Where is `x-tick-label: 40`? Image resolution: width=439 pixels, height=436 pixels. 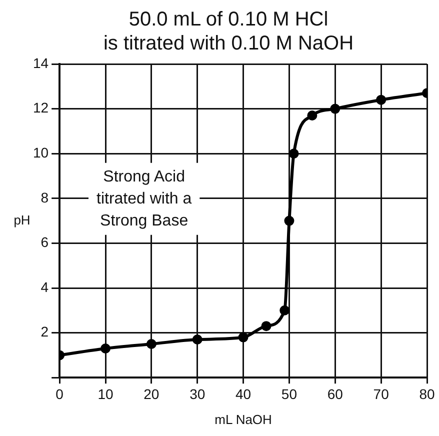 x-tick-label: 40 is located at coordinates (243, 394).